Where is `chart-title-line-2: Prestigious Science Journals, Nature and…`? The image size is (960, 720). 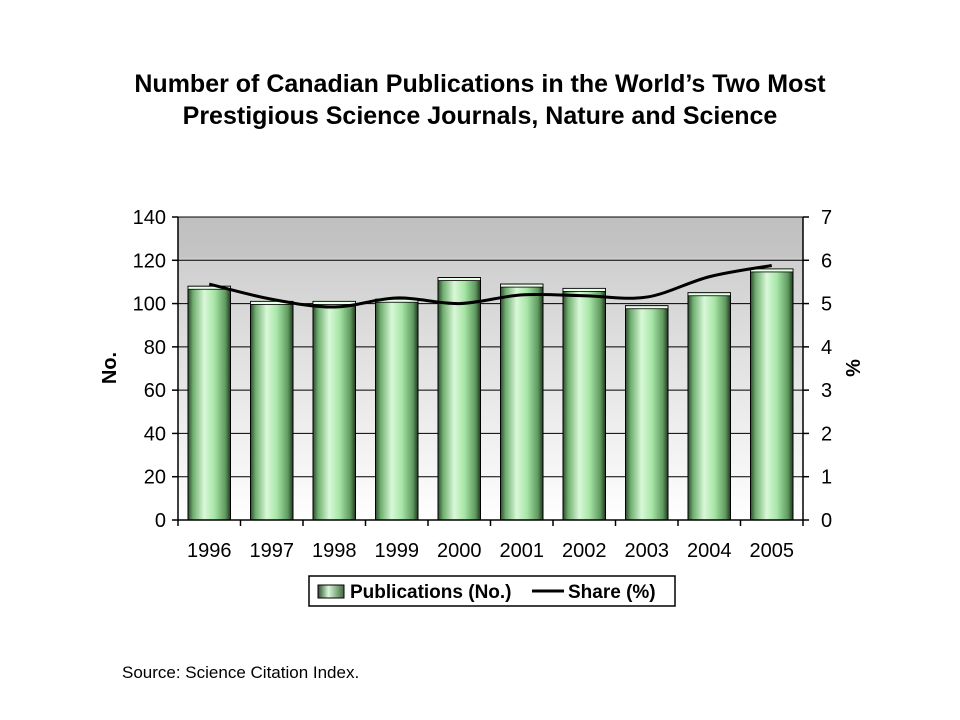 chart-title-line-2: Prestigious Science Journals, Nature and… is located at coordinates (480, 116).